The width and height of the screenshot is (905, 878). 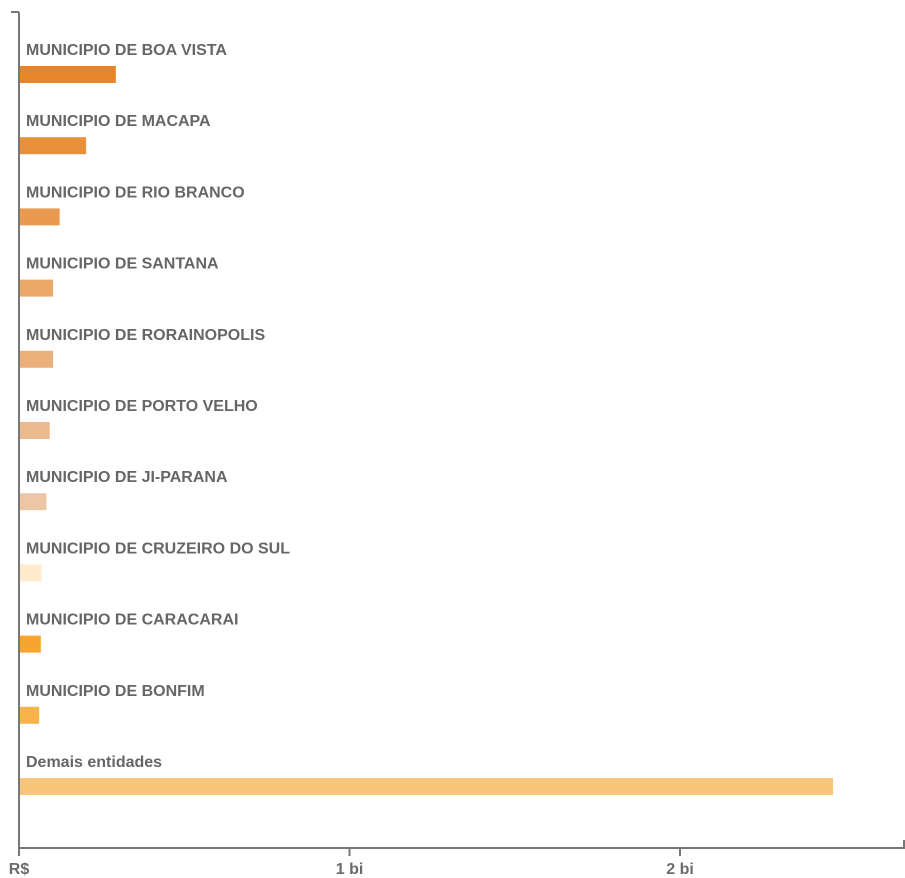 What do you see at coordinates (145, 335) in the screenshot?
I see `category-label: MUNICIPIO DE RORAINOPOLIS` at bounding box center [145, 335].